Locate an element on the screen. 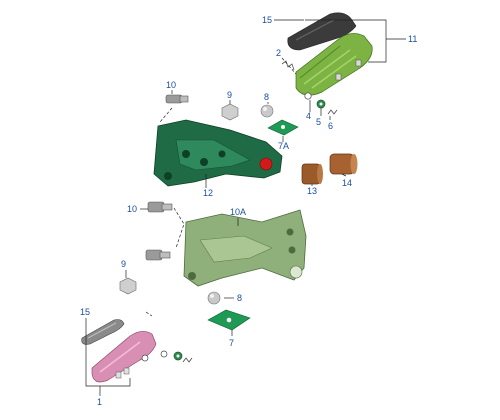 The image size is (500, 420). small-hardware-bottom is located at coordinates (167, 356).